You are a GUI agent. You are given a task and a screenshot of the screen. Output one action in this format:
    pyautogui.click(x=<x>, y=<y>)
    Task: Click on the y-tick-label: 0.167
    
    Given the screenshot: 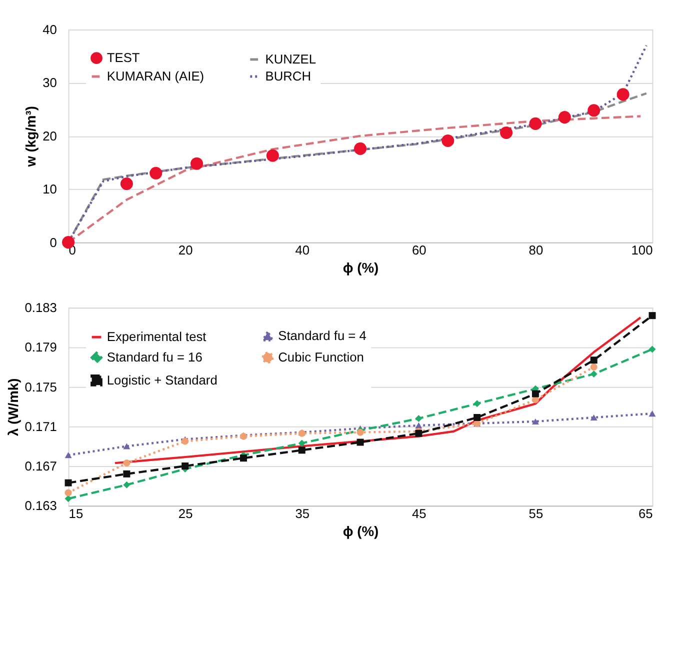 What is the action you would take?
    pyautogui.click(x=40, y=466)
    